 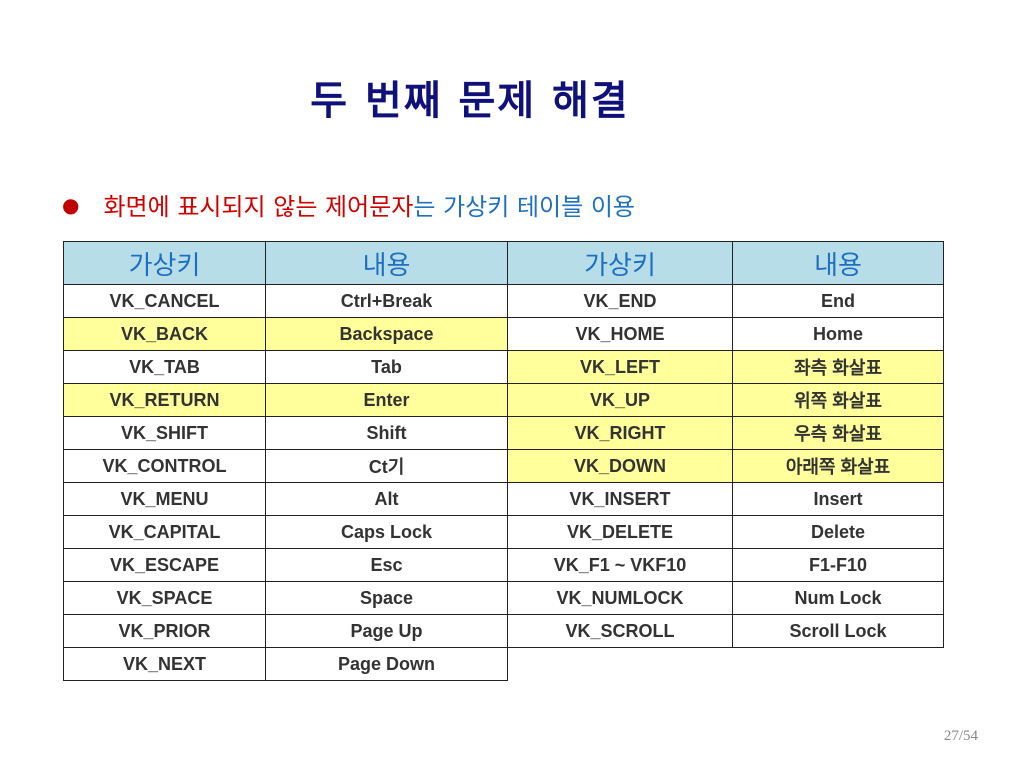 I want to click on virtual-key-cell: VK_HOME, so click(x=620, y=334).